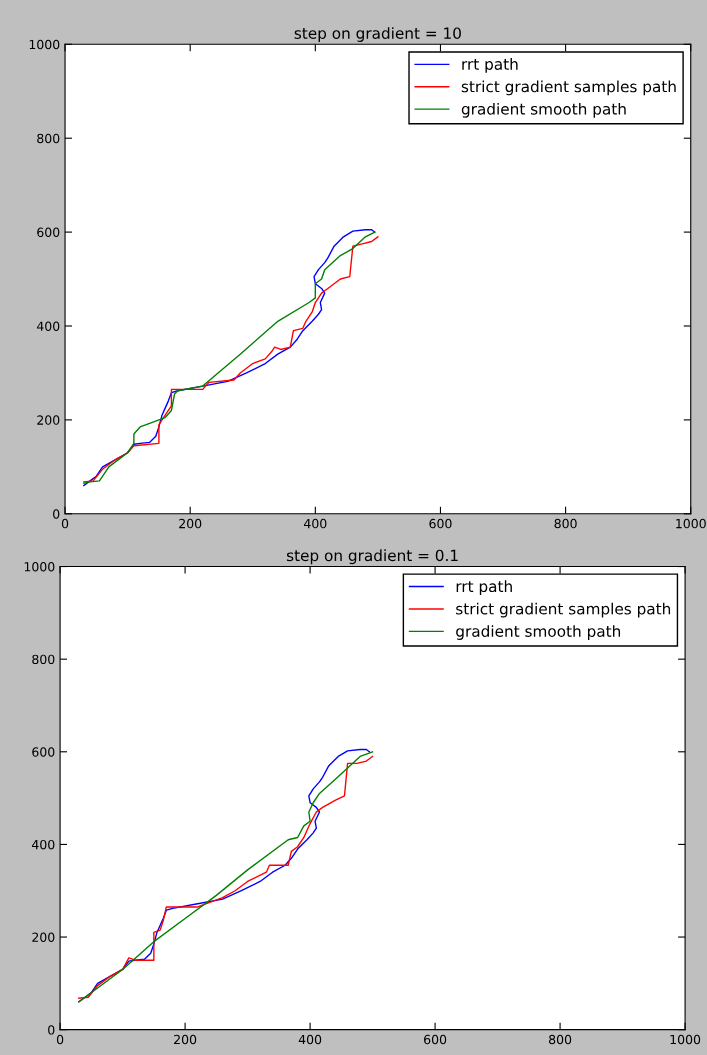 The width and height of the screenshot is (707, 1055). What do you see at coordinates (377, 34) in the screenshot?
I see `chart-title: step on gradient = 10` at bounding box center [377, 34].